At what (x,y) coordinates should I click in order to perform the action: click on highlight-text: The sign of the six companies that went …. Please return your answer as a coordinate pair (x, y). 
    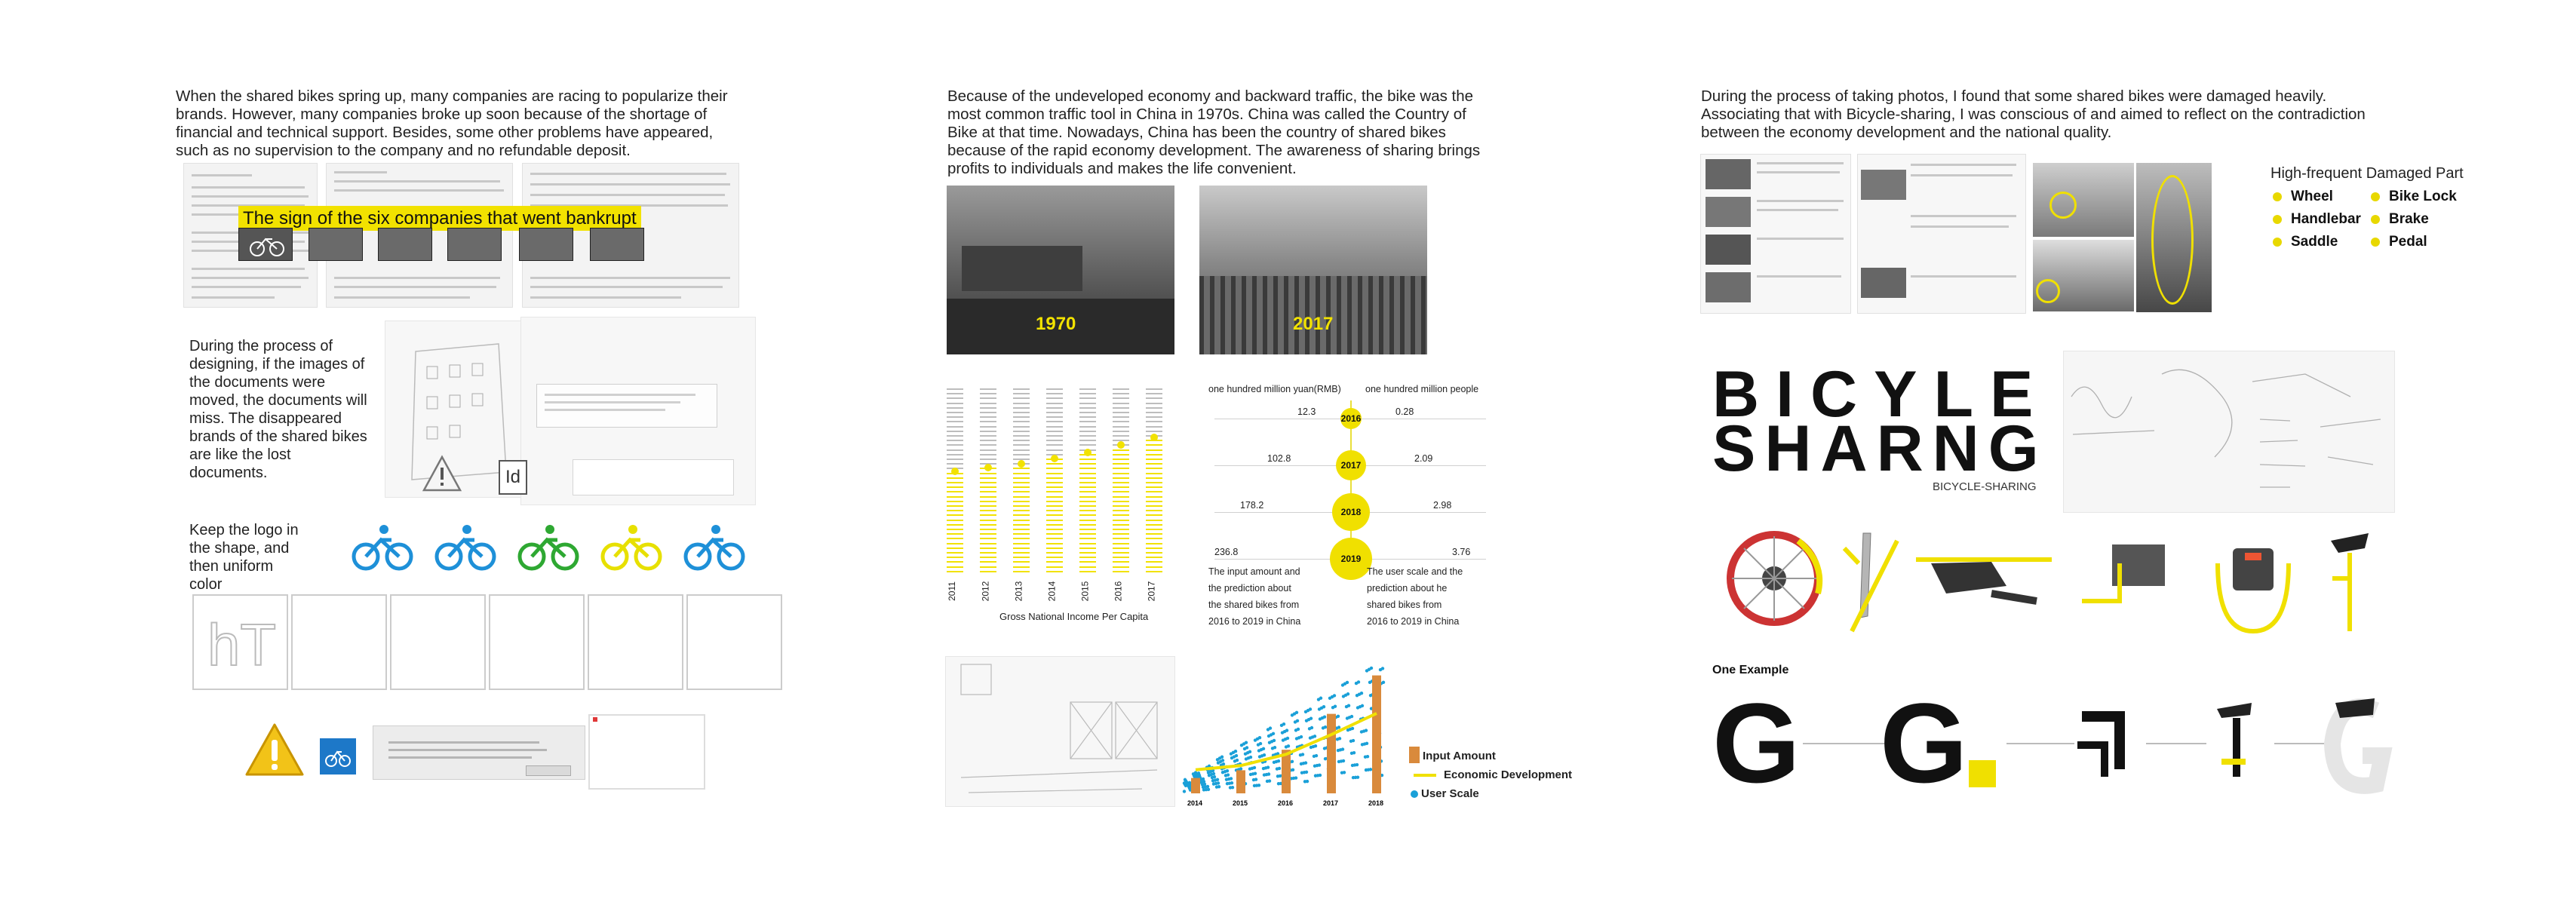
    Looking at the image, I should click on (440, 218).